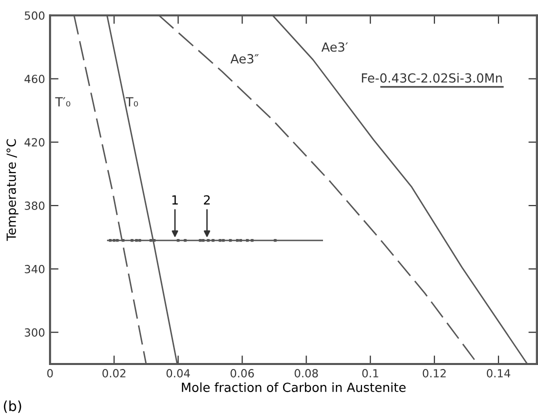  Describe the element at coordinates (242, 373) in the screenshot. I see `x-tick-label: 0.06` at that location.